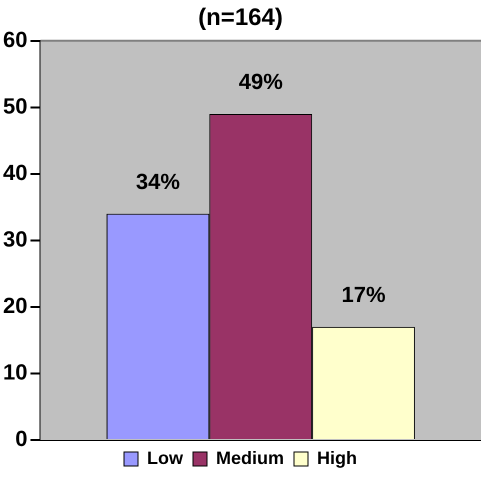  Describe the element at coordinates (15, 105) in the screenshot. I see `y-tick-label: 50` at that location.